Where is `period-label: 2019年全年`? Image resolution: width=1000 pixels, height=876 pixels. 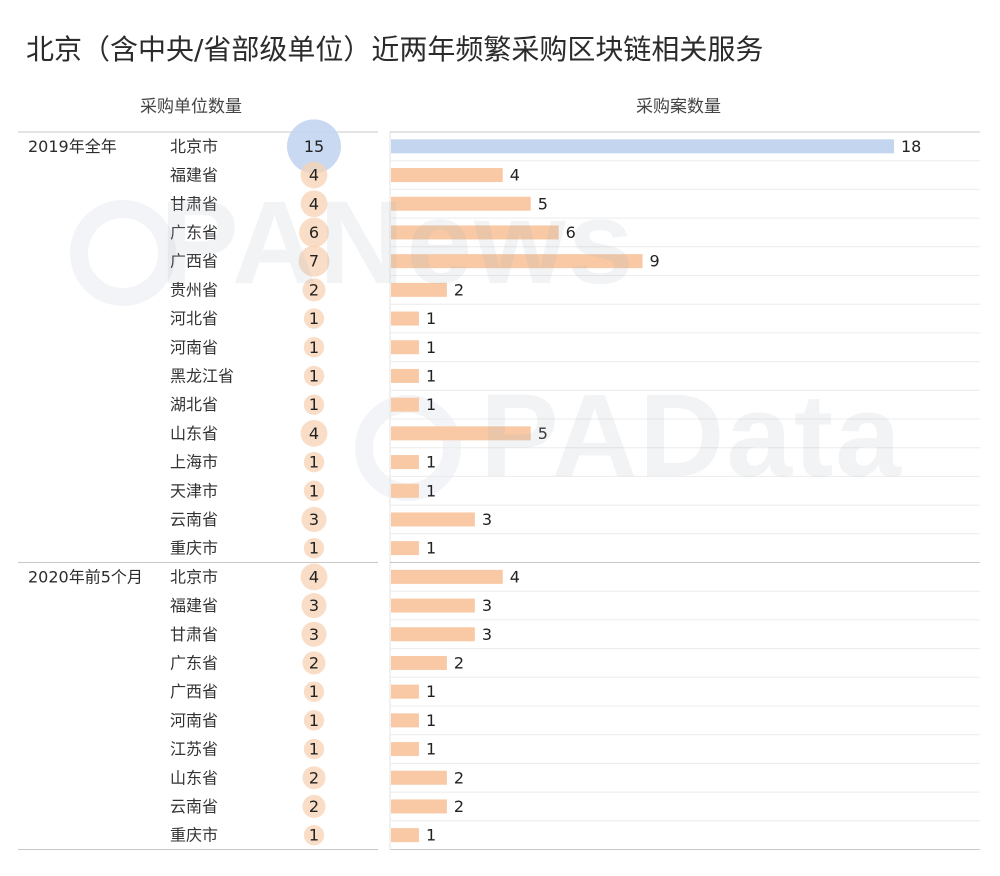
period-label: 2019年全年 is located at coordinates (72, 146).